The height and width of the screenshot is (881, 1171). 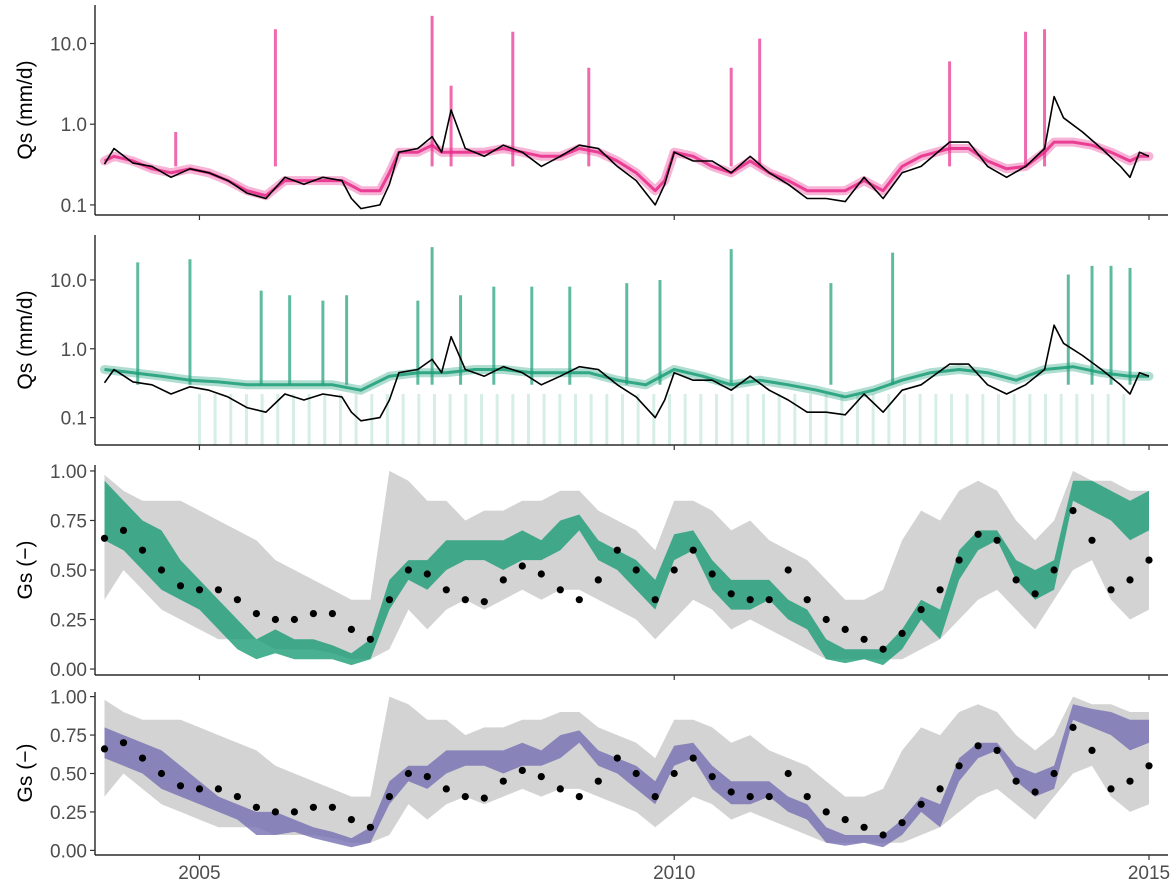 I want to click on panel-4-y-tick-label: 1.00, so click(x=68, y=698).